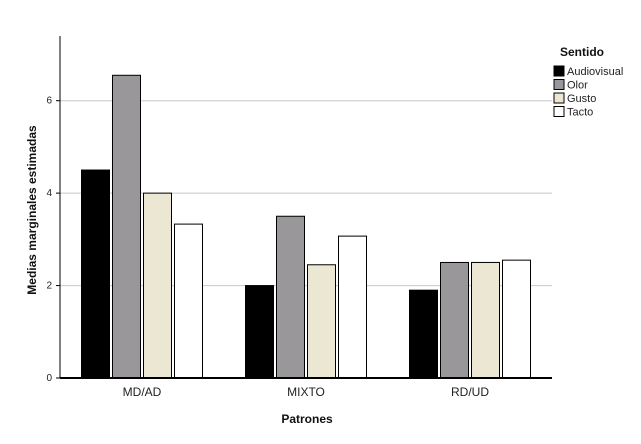  What do you see at coordinates (49, 378) in the screenshot?
I see `y-tick-label: 0` at bounding box center [49, 378].